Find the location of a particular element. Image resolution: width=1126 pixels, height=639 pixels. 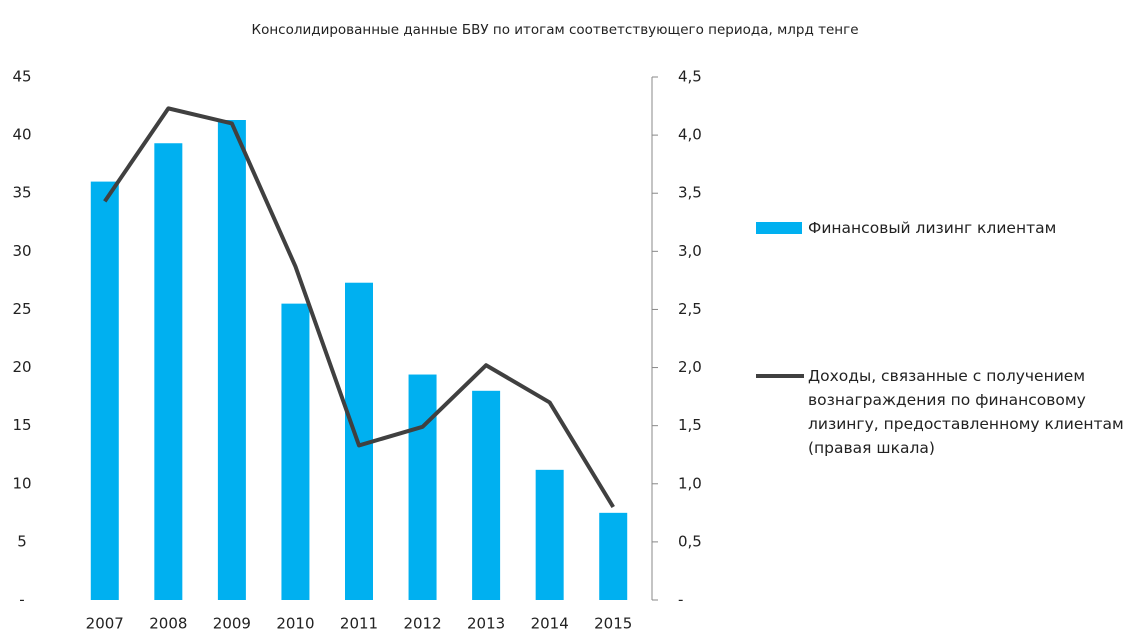

y-tick-label: 10 is located at coordinates (21, 483).